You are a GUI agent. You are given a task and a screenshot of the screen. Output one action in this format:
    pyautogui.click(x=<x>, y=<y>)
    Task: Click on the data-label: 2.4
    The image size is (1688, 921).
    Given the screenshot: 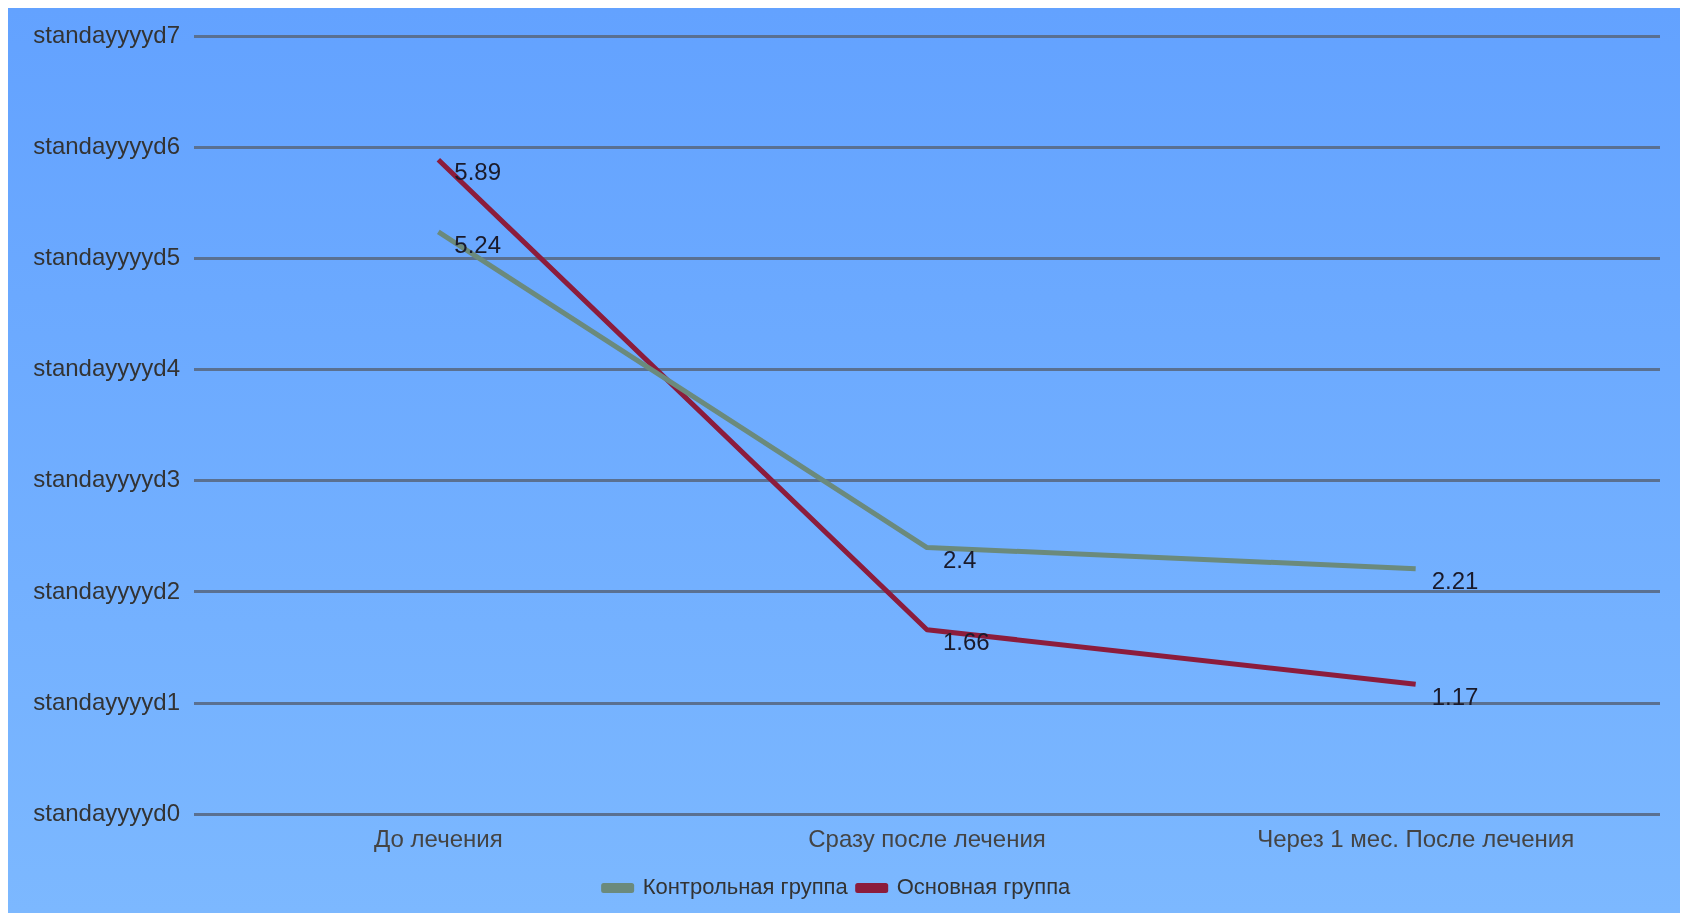 What is the action you would take?
    pyautogui.click(x=960, y=560)
    